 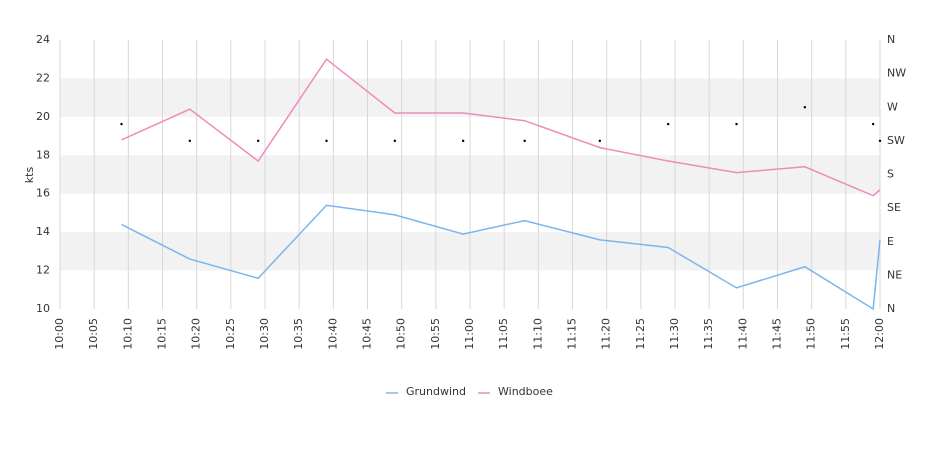 What do you see at coordinates (896, 73) in the screenshot?
I see `y2-tick-label: NW` at bounding box center [896, 73].